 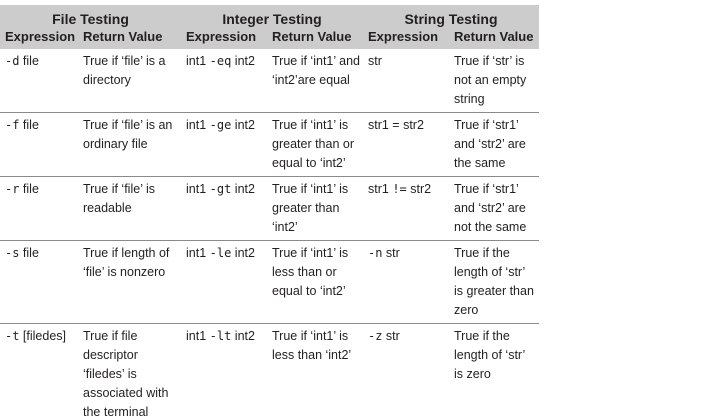 I want to click on file-expression-cell: -r file, so click(x=39, y=208).